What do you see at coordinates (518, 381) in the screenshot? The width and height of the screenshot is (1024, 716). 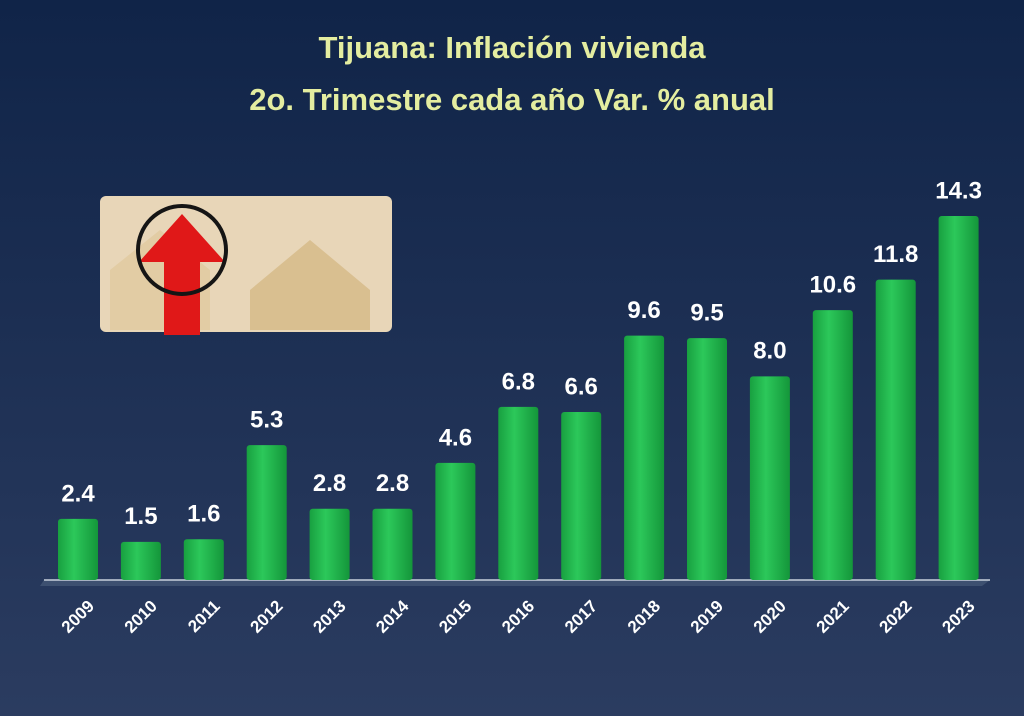 I see `value-label: 6.8` at bounding box center [518, 381].